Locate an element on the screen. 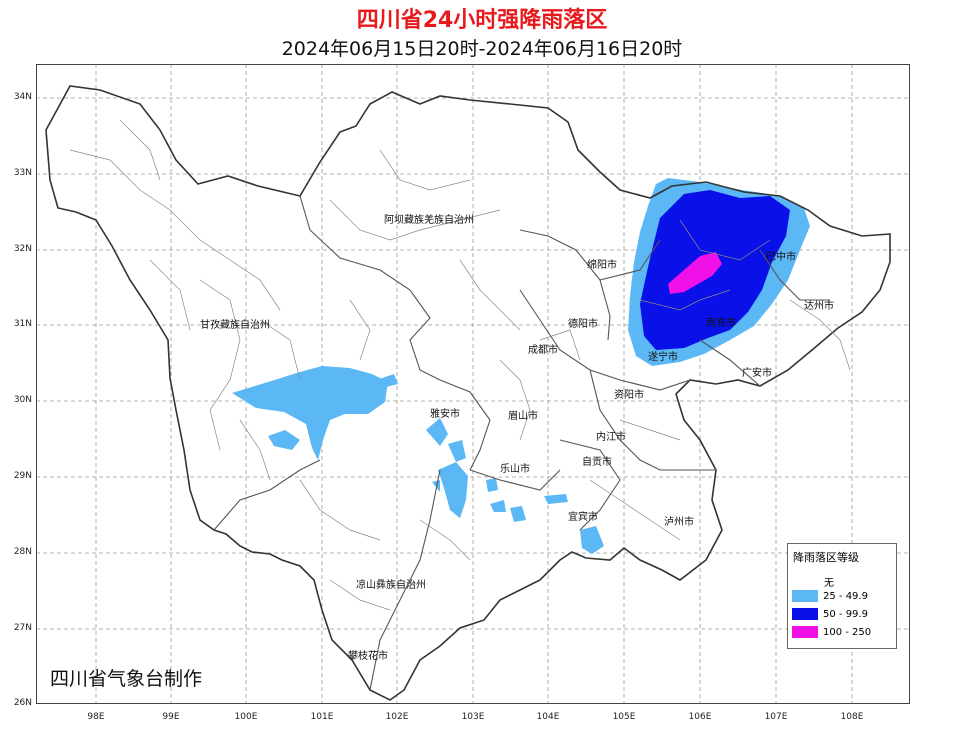 The image size is (964, 750). city-label-deyang: 德阳市 is located at coordinates (583, 324).